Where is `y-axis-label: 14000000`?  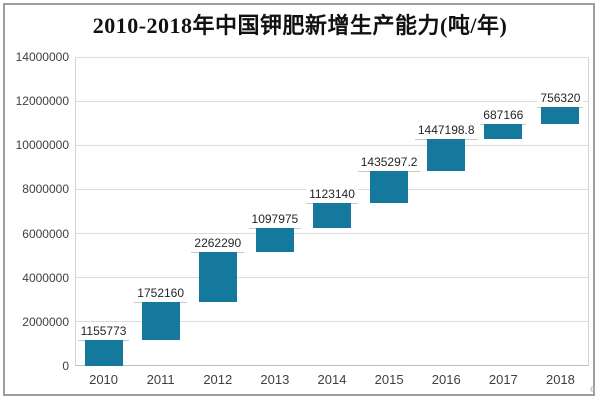
y-axis-label: 14000000 is located at coordinates (42, 57).